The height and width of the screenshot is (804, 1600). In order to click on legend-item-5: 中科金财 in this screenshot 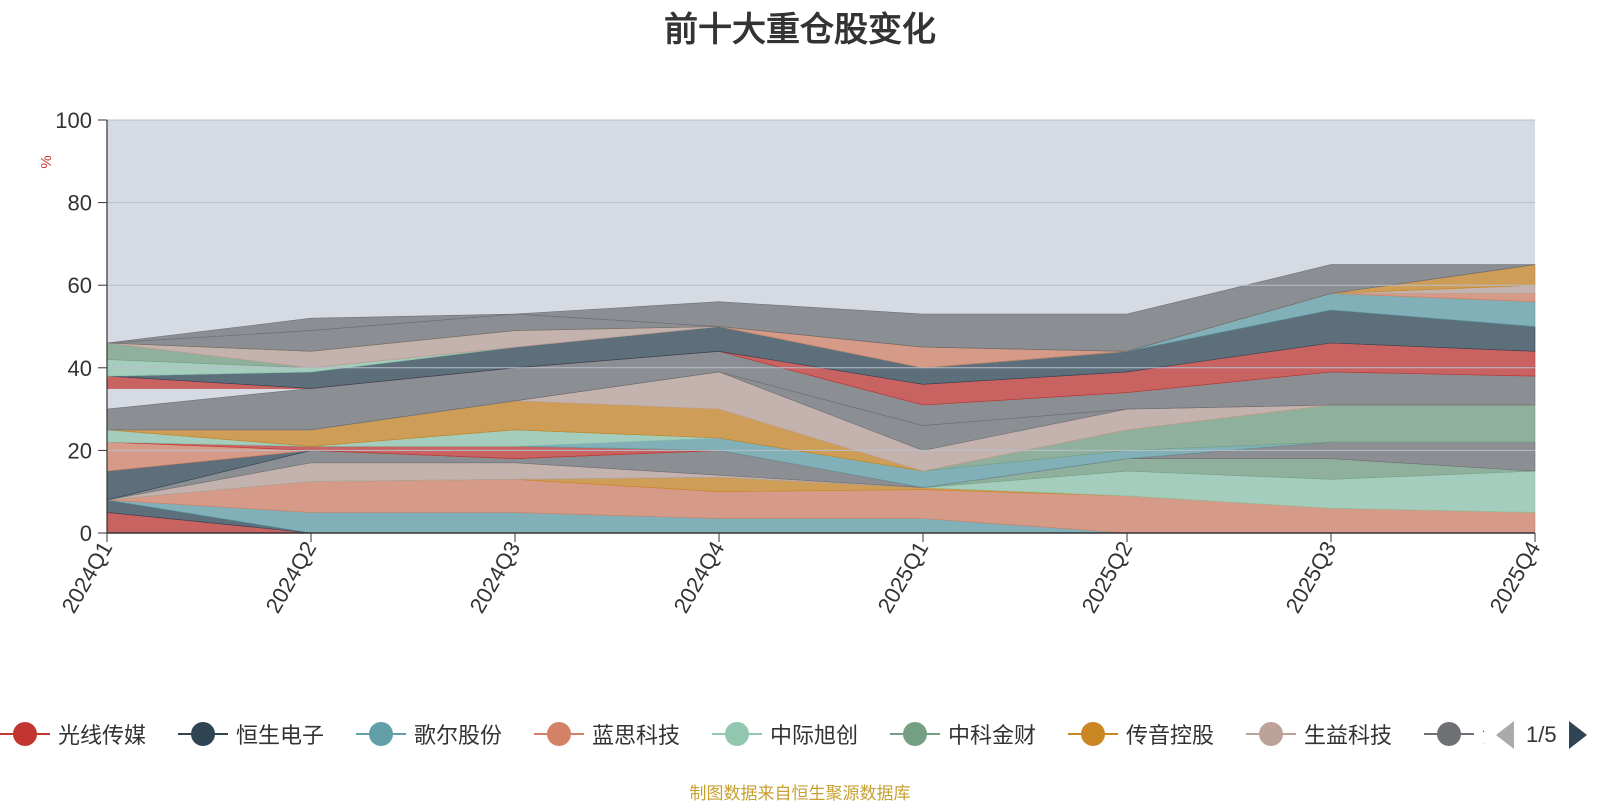, I will do `click(963, 734)`.